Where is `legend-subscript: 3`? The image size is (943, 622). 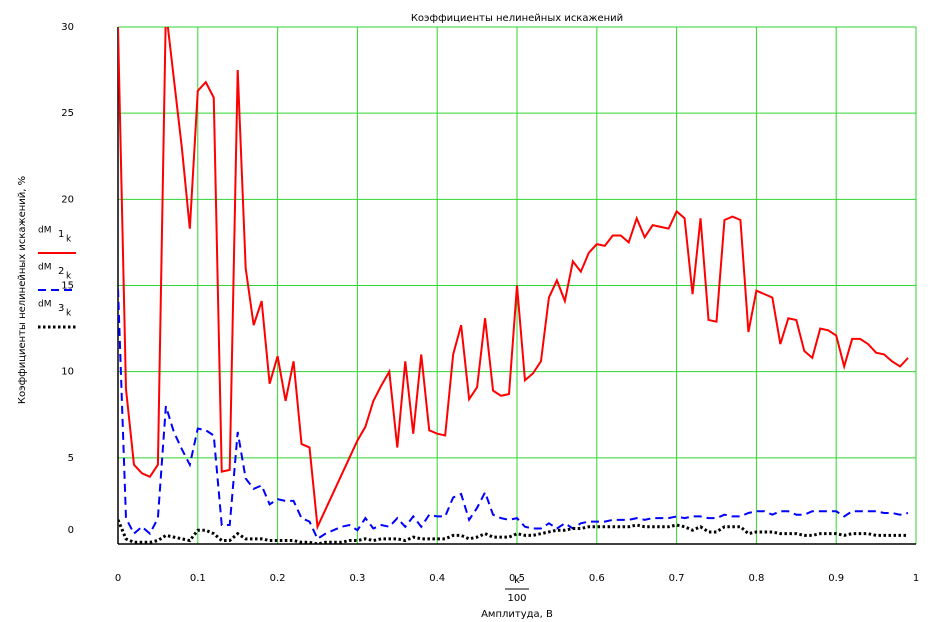
legend-subscript: 3 is located at coordinates (61, 308).